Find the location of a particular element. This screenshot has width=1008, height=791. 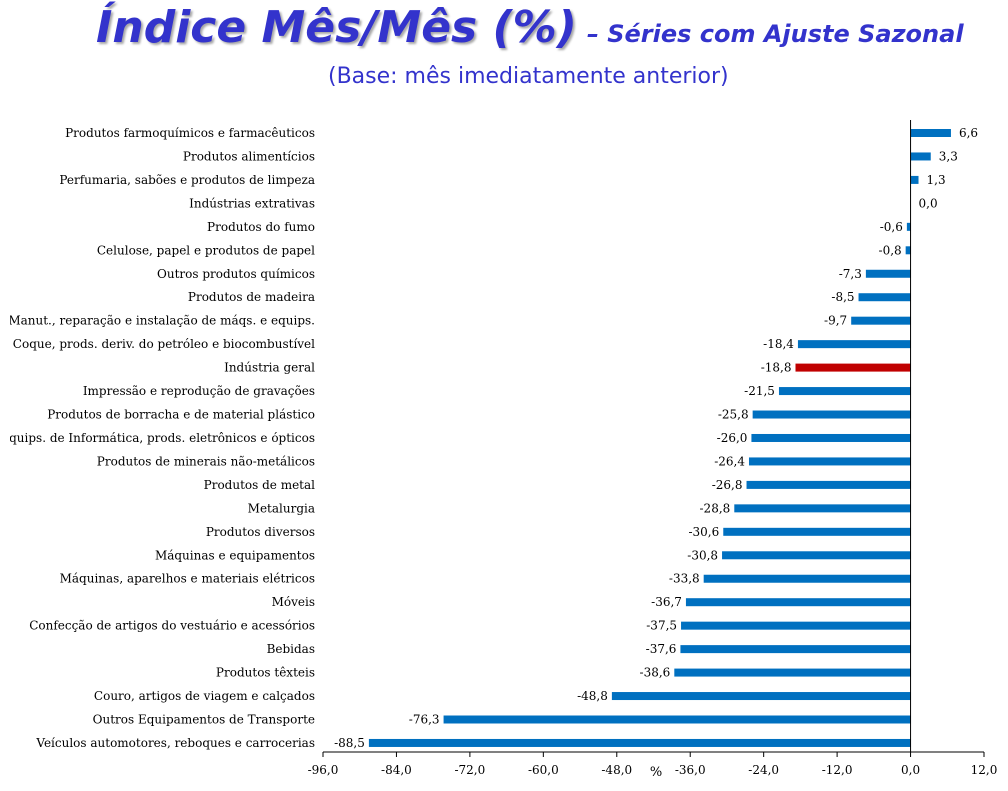

category-label: Outros Equipamentos de Transporte is located at coordinates (204, 720).